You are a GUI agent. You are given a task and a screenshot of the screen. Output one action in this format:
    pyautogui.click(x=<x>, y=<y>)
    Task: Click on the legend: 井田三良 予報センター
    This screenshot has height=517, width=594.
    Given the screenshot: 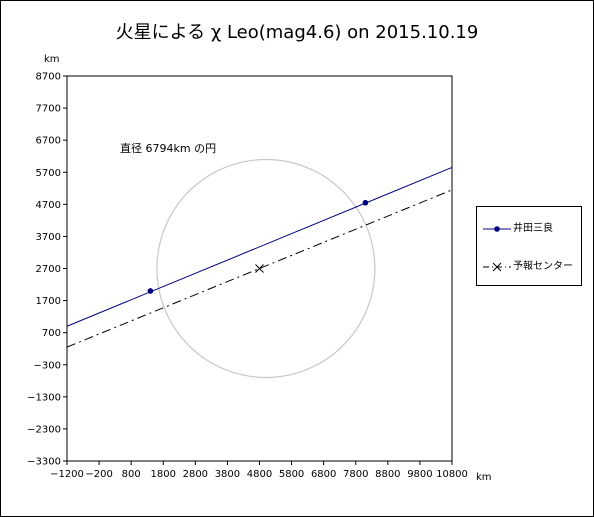 What is the action you would take?
    pyautogui.click(x=529, y=246)
    